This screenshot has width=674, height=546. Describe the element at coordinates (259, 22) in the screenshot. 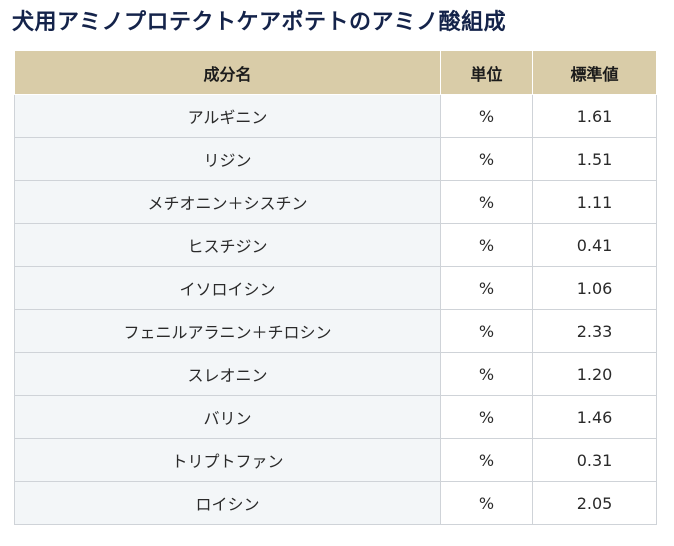

I see `page-title: 犬用アミノプロテクトケアポテトのアミノ酸組成` at that location.